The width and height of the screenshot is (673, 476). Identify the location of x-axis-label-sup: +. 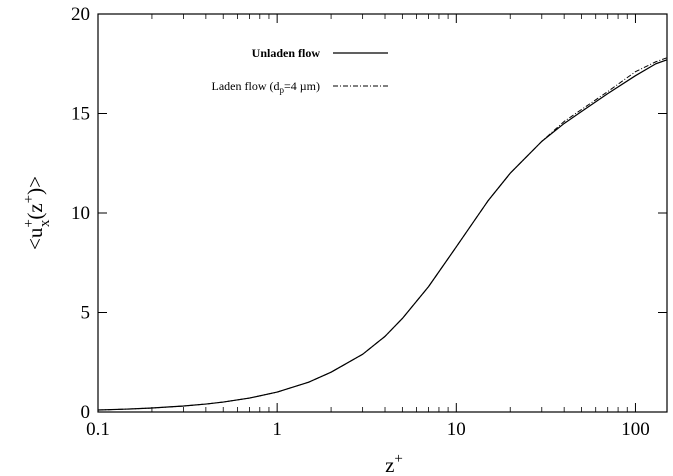
(398, 459).